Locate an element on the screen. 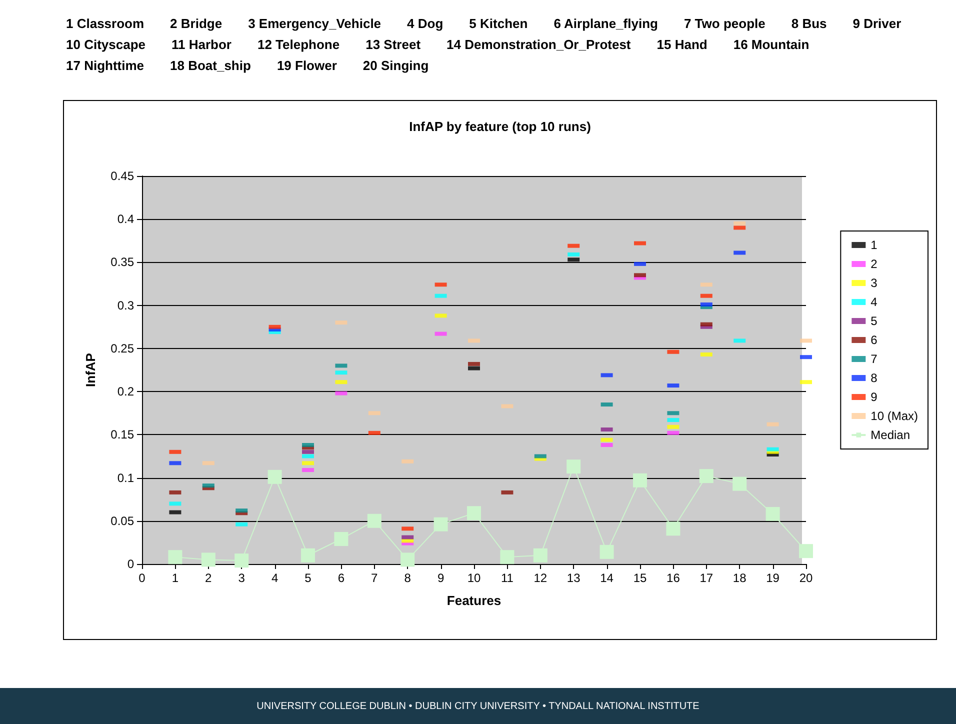 The width and height of the screenshot is (956, 724). x-tick-label: 3 is located at coordinates (242, 578).